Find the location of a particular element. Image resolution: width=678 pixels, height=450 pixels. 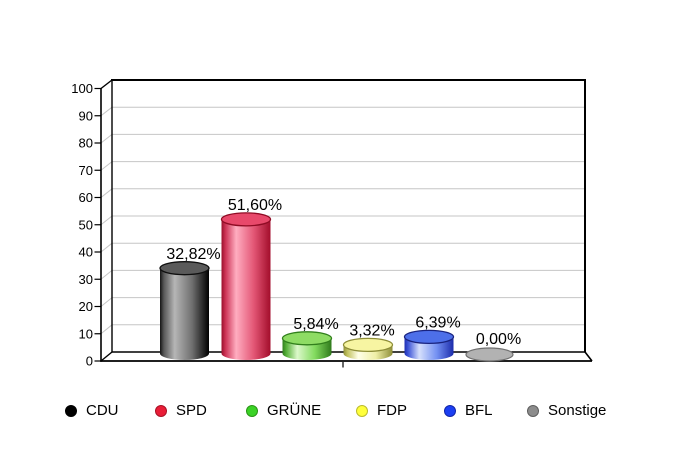

bar-value-label: 32,82% is located at coordinates (193, 254).